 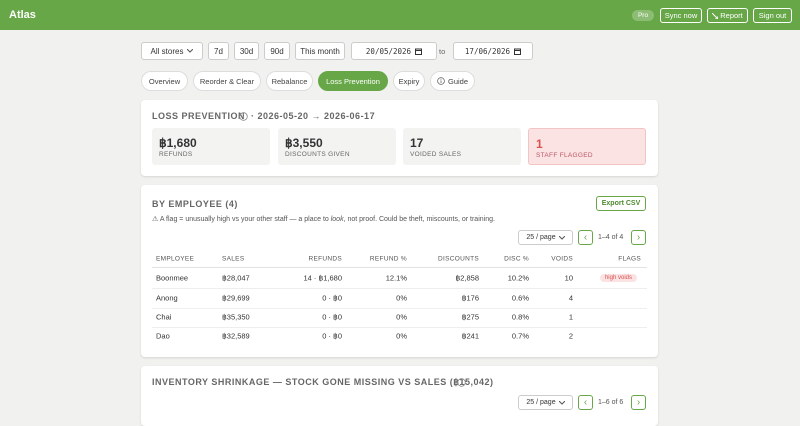 What do you see at coordinates (587, 146) in the screenshot?
I see `stat-alert: 1 STAFF FLAGGED` at bounding box center [587, 146].